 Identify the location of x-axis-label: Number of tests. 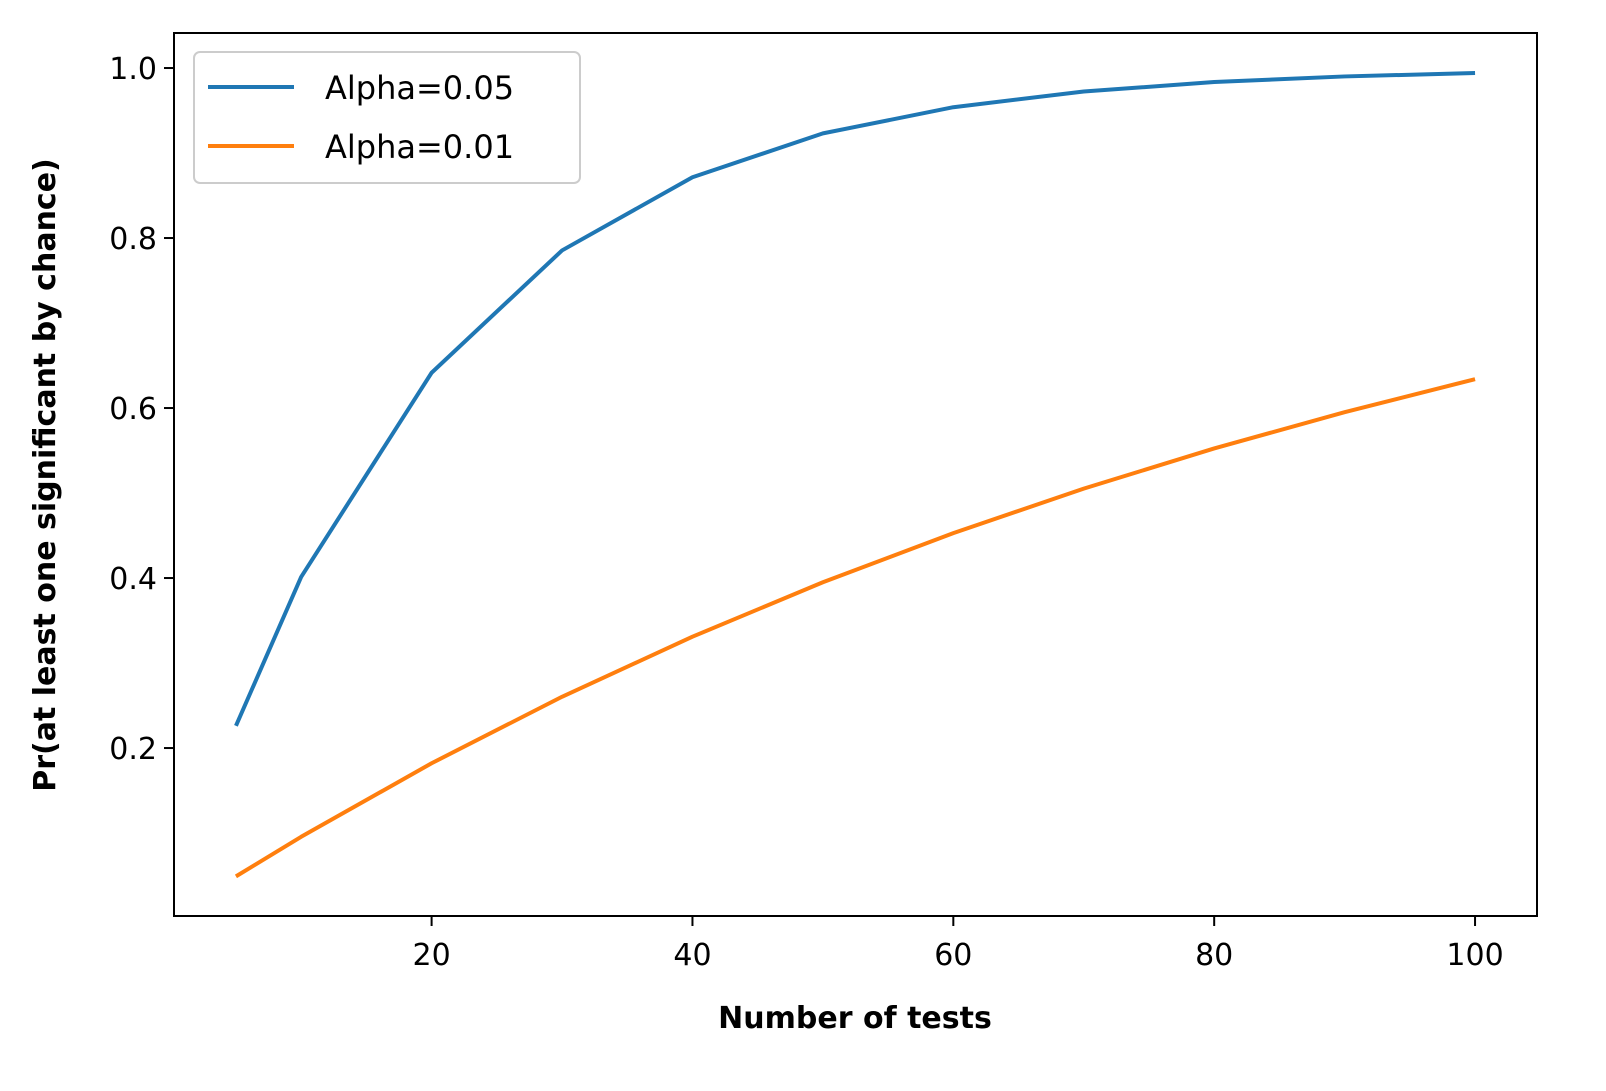
(855, 1018).